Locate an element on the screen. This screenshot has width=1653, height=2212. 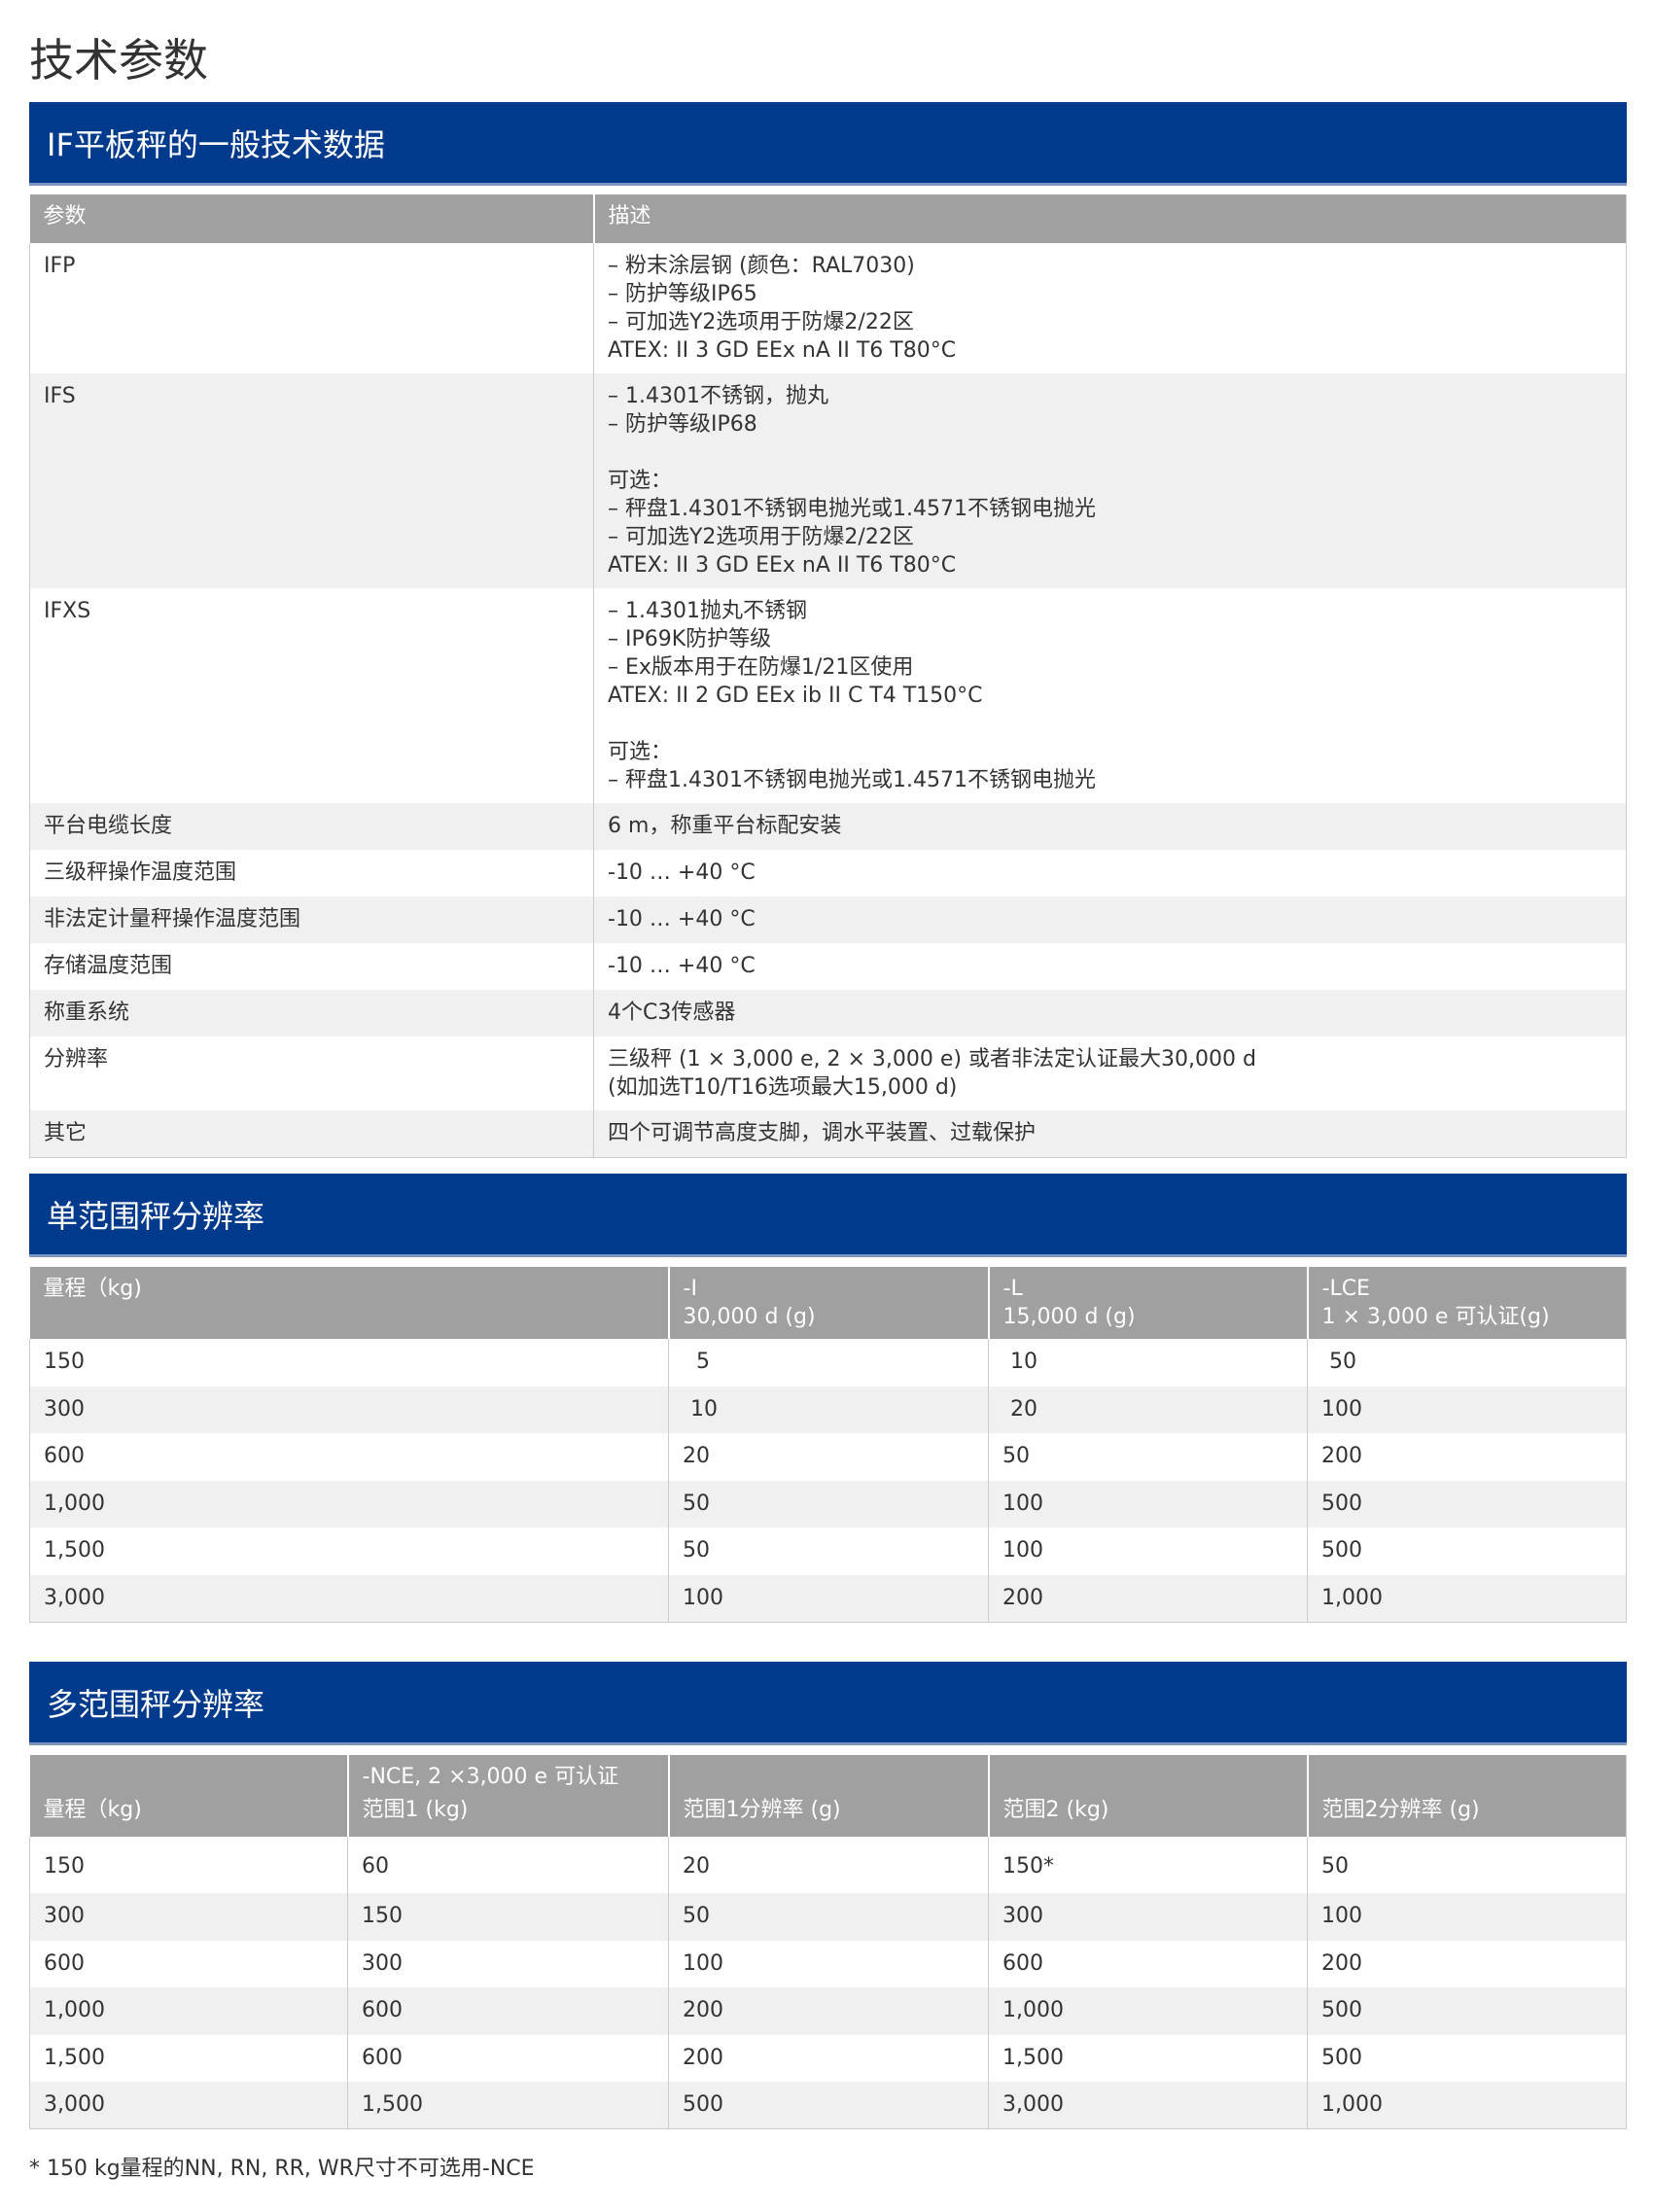
table-row: 1,500 600 200 1,500 500 is located at coordinates (828, 2058).